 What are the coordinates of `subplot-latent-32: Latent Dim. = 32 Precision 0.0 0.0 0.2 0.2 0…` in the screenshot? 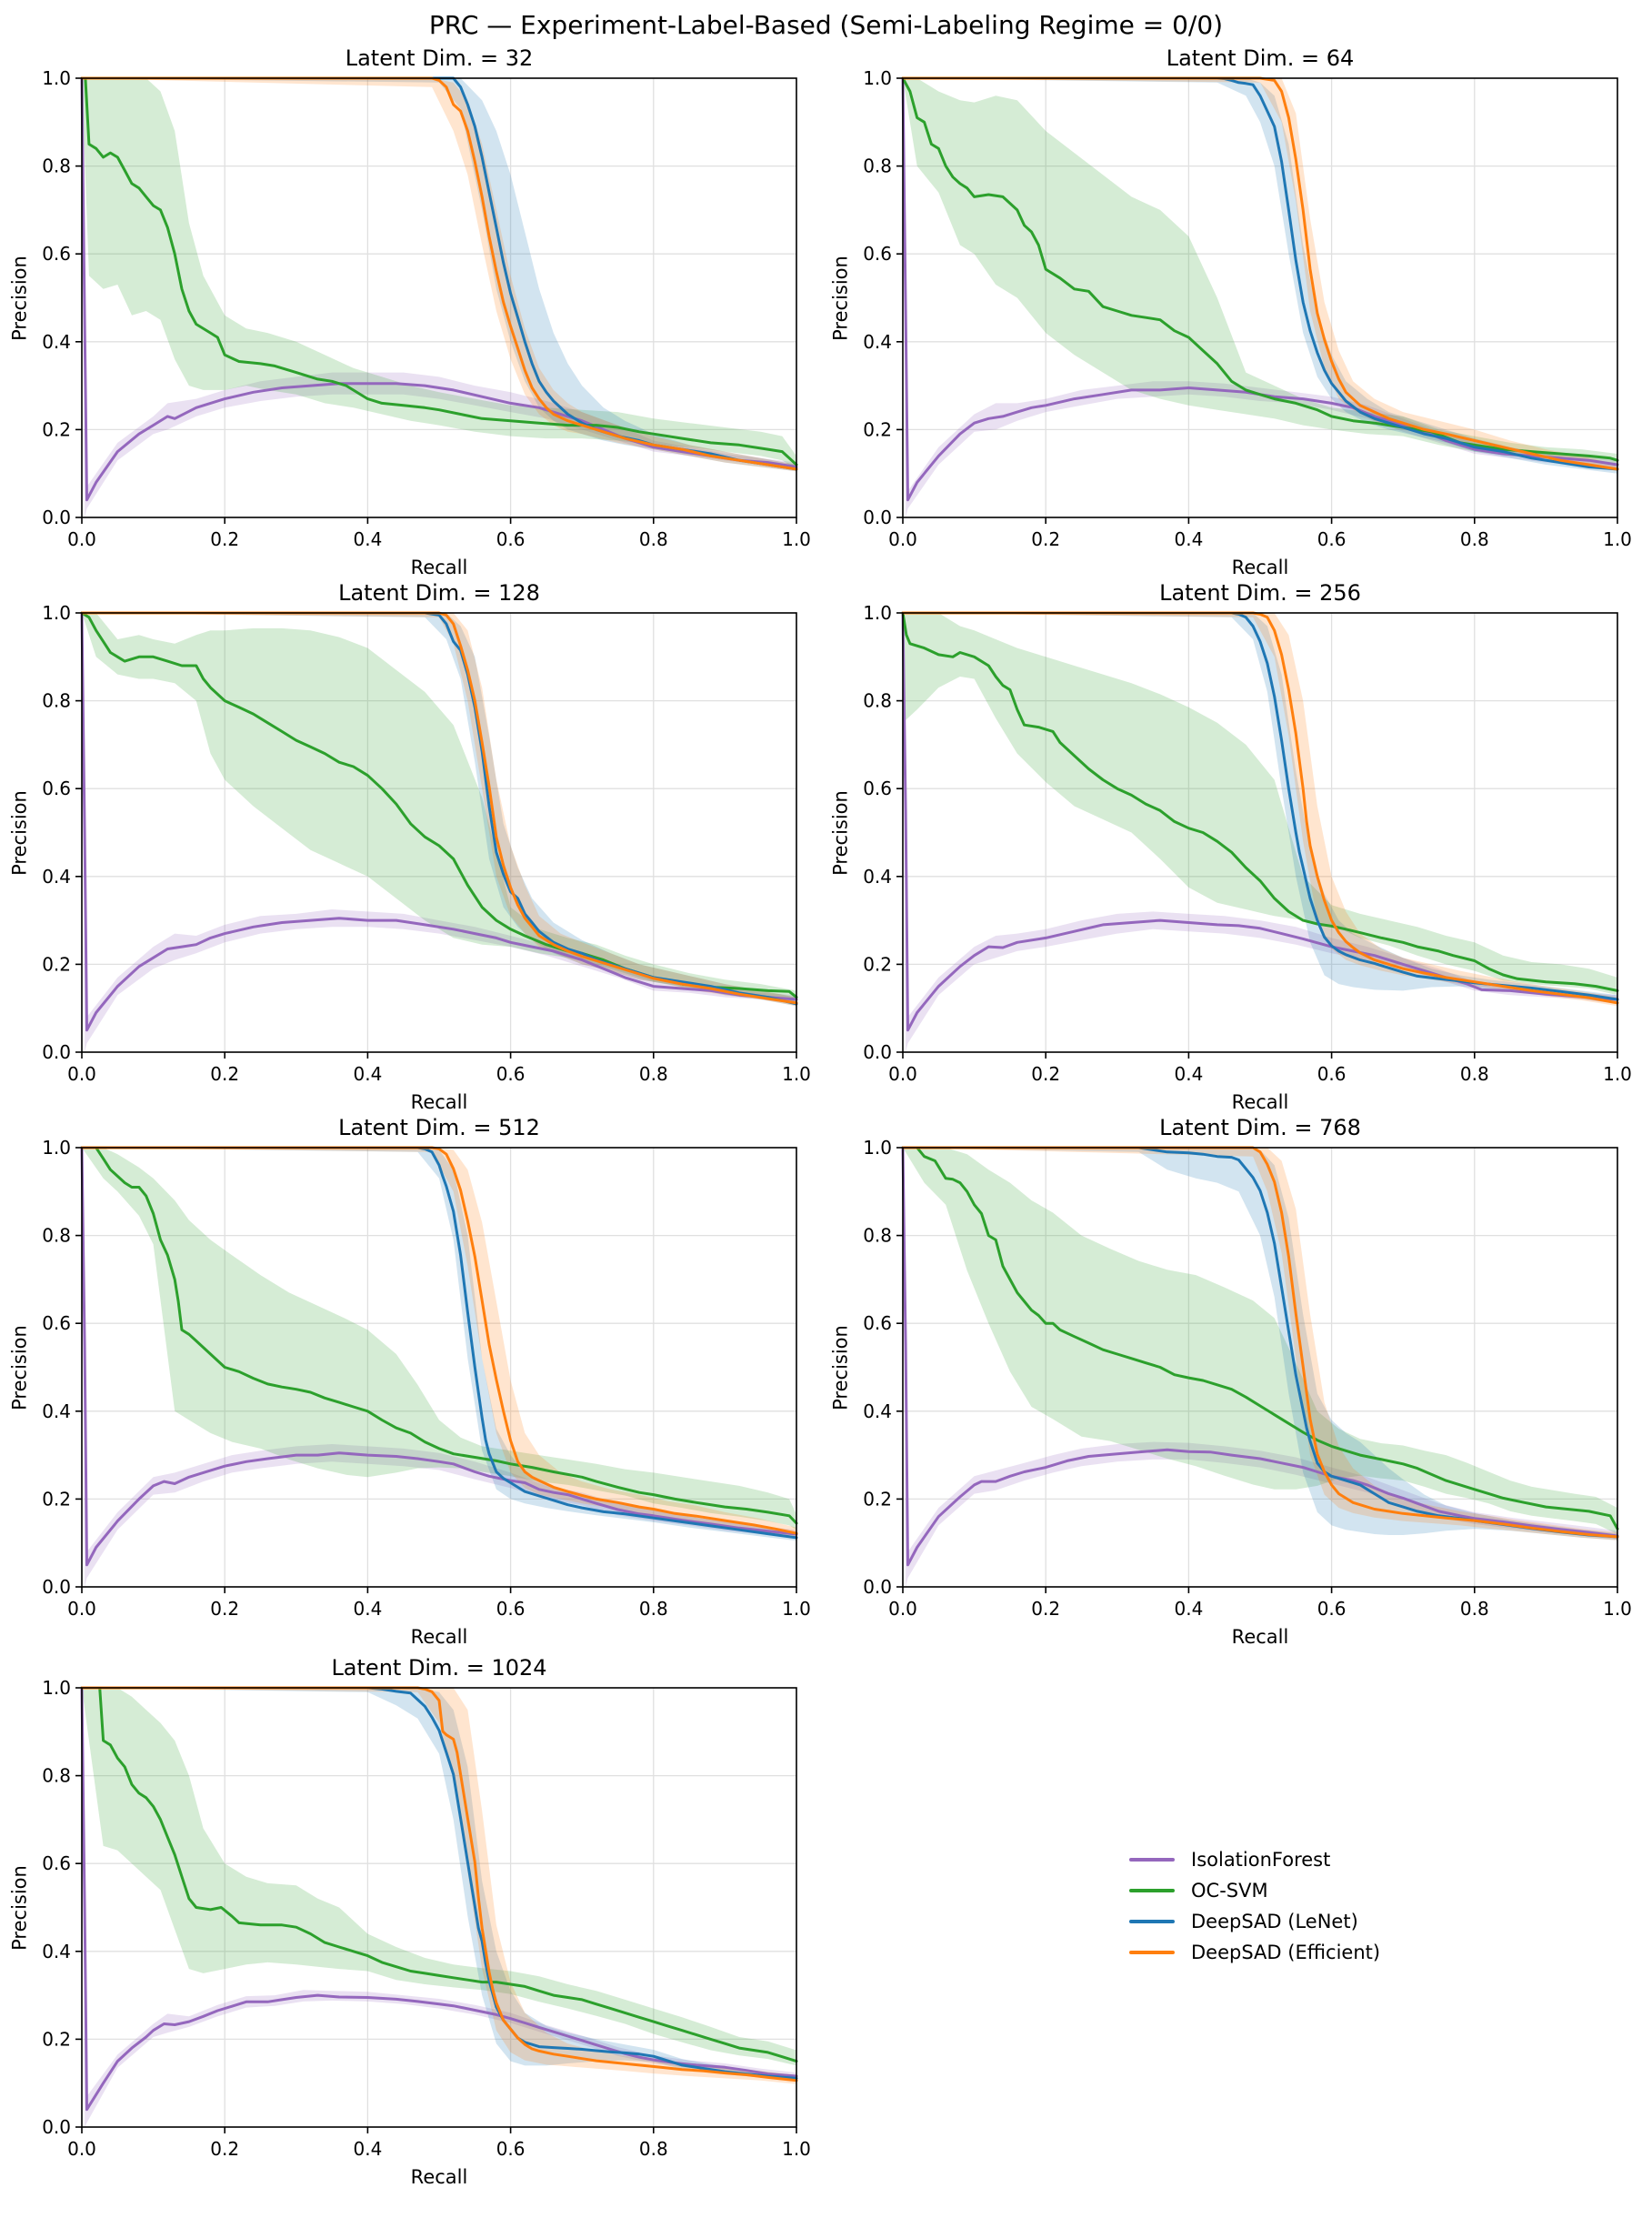 It's located at (436, 335).